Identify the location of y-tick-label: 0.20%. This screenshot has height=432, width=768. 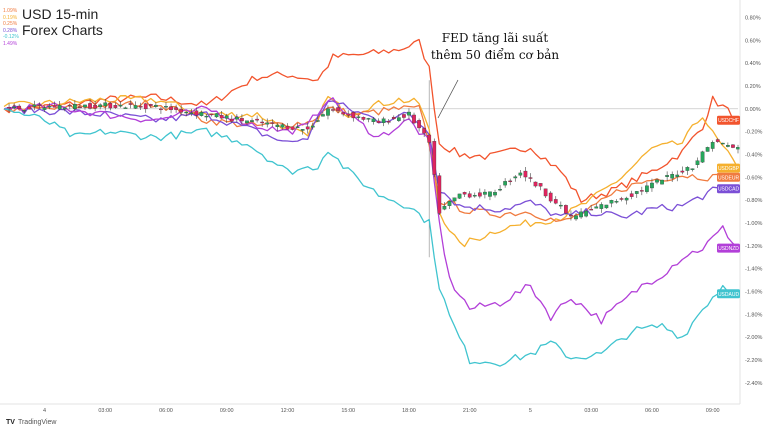
(753, 87).